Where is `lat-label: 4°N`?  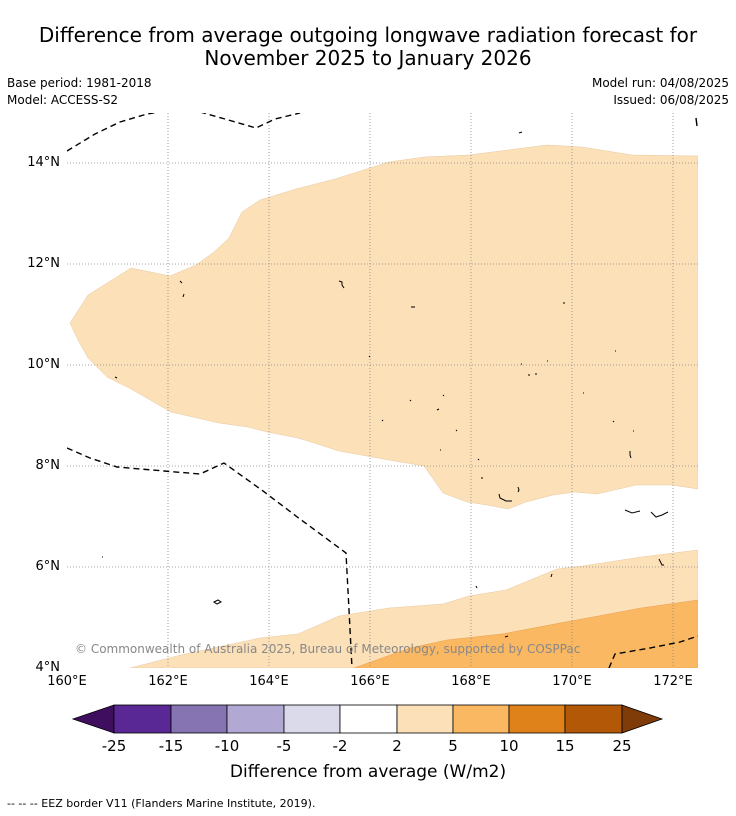 lat-label: 4°N is located at coordinates (48, 667).